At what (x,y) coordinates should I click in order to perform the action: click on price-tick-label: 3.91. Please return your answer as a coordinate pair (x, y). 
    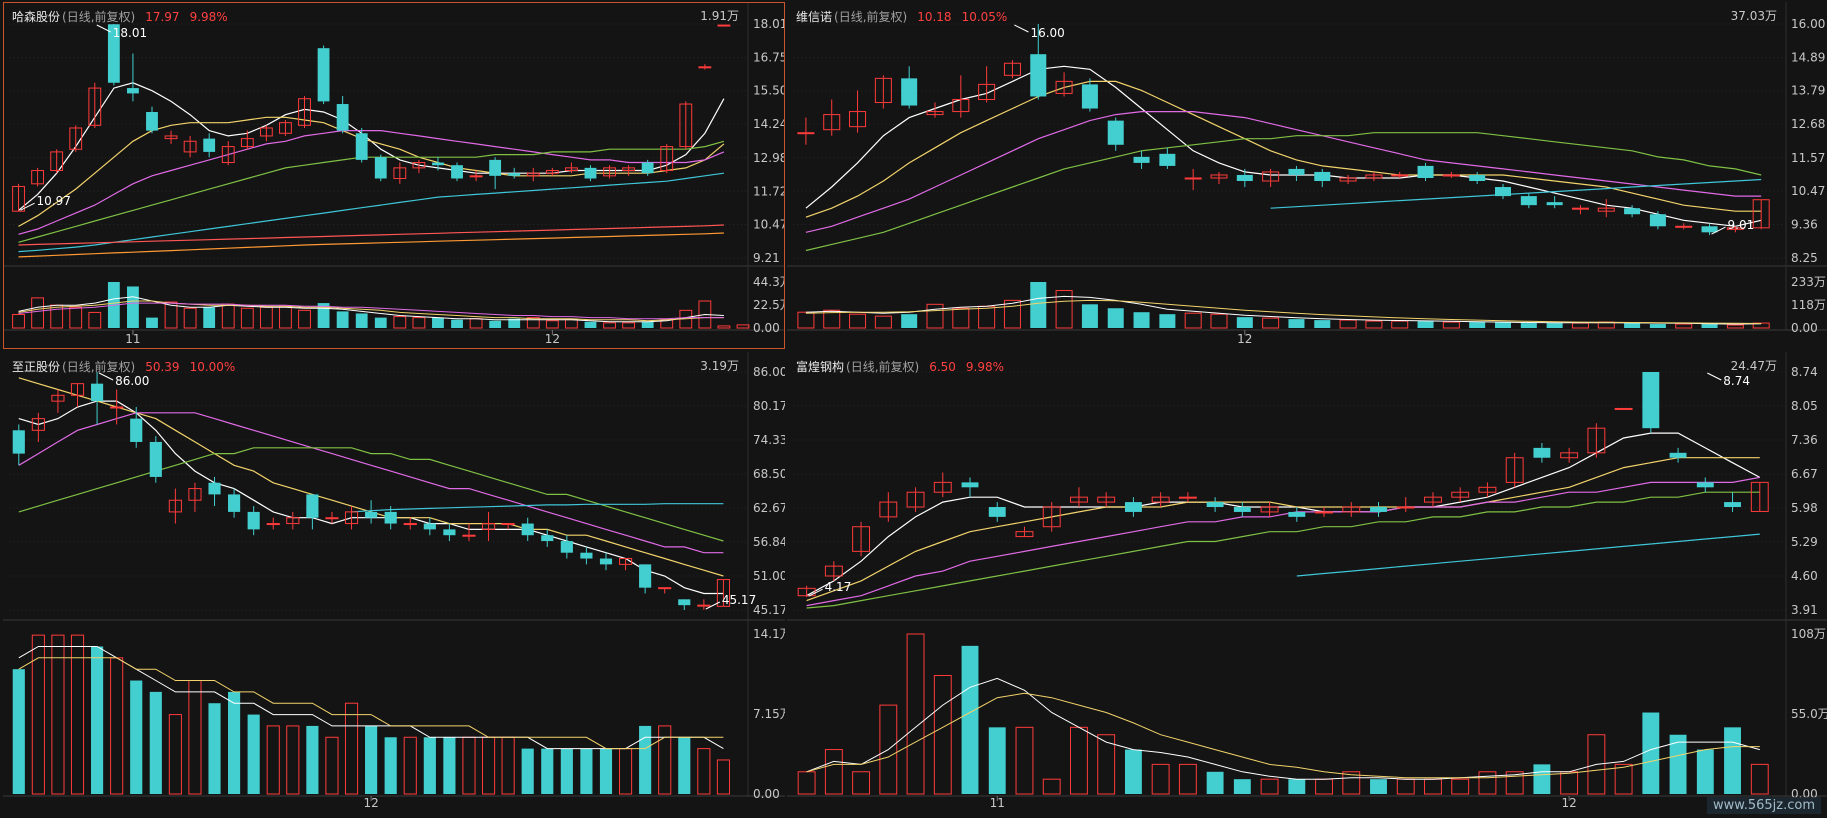
    Looking at the image, I should click on (1804, 610).